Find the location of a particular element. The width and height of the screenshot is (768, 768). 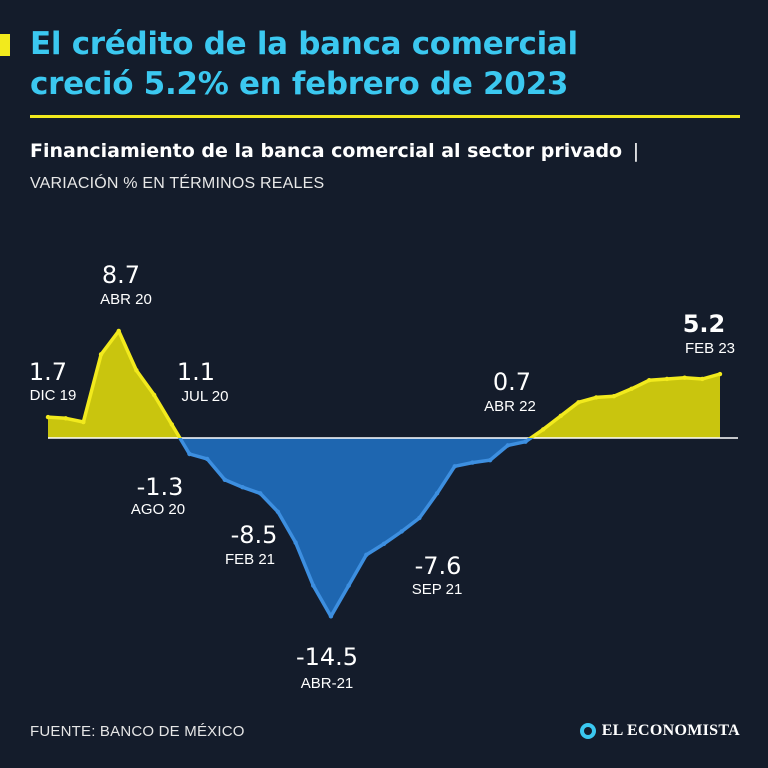

annotation-value: 5.2 is located at coordinates (704, 324).